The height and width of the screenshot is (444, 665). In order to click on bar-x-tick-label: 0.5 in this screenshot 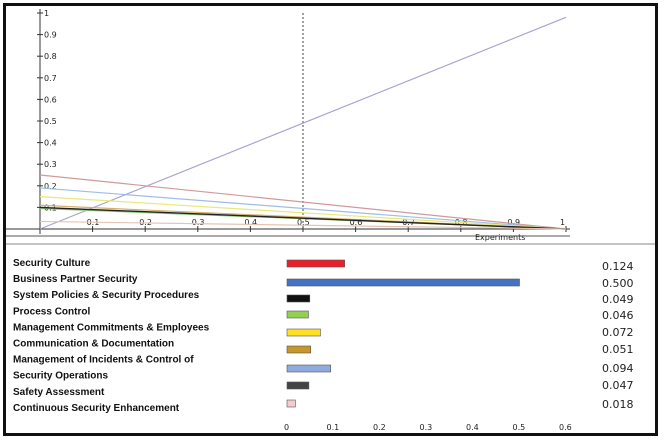, I will do `click(519, 427)`.